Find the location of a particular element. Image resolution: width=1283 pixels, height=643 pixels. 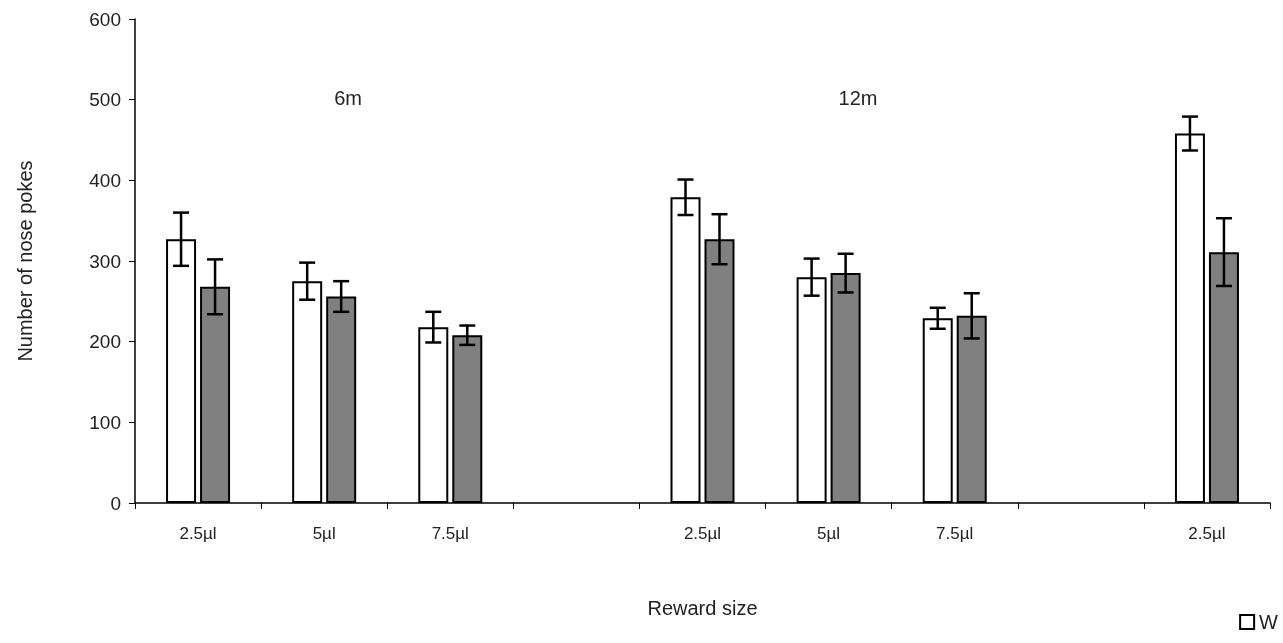

y-tick-label: 500 is located at coordinates (105, 100).